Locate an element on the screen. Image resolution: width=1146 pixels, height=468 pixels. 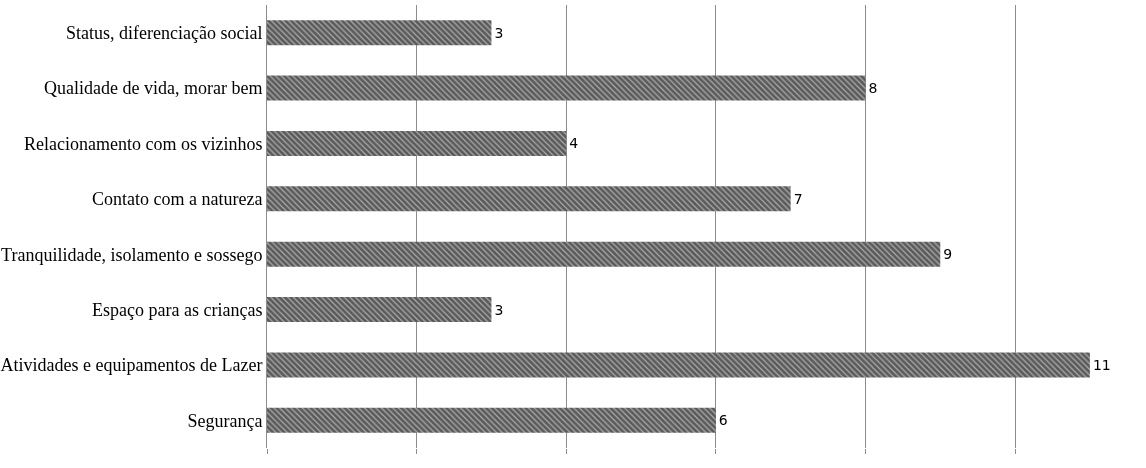
y-tick-label: Relacionamento com os vizinhos is located at coordinates (143, 143).